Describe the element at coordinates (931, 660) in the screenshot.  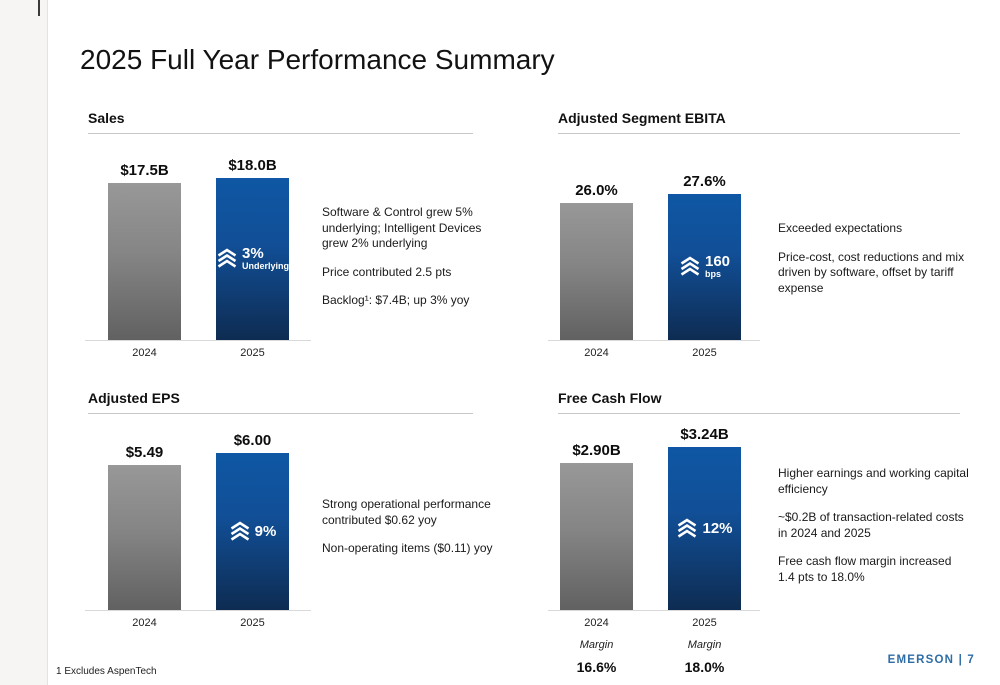
I see `brand-page-number: EMERSON | 7` at that location.